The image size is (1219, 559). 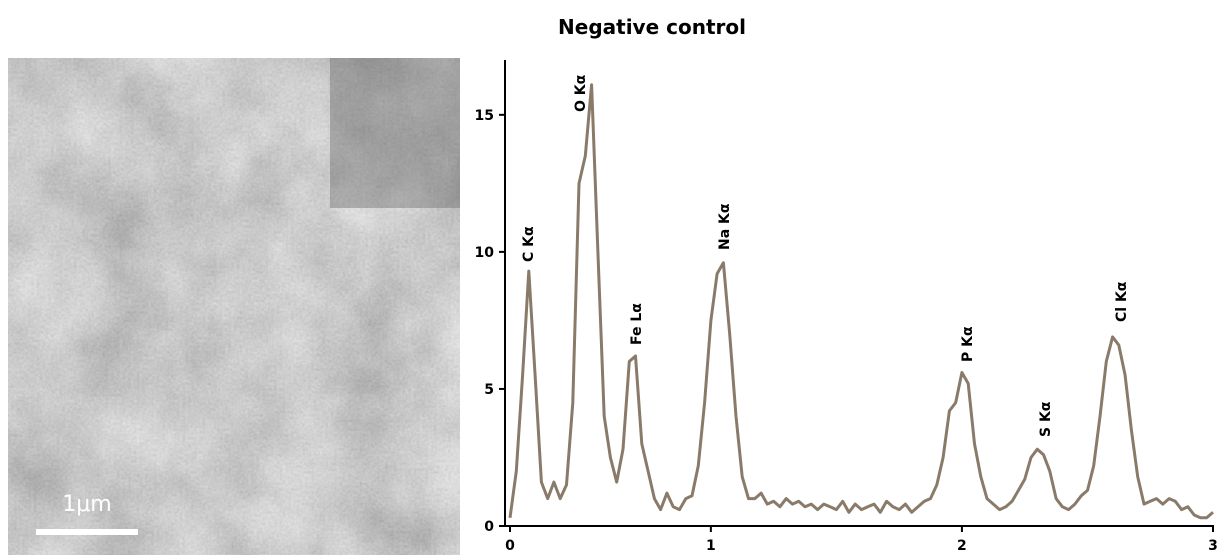 I want to click on peak-label: S Kα, so click(x=1046, y=419).